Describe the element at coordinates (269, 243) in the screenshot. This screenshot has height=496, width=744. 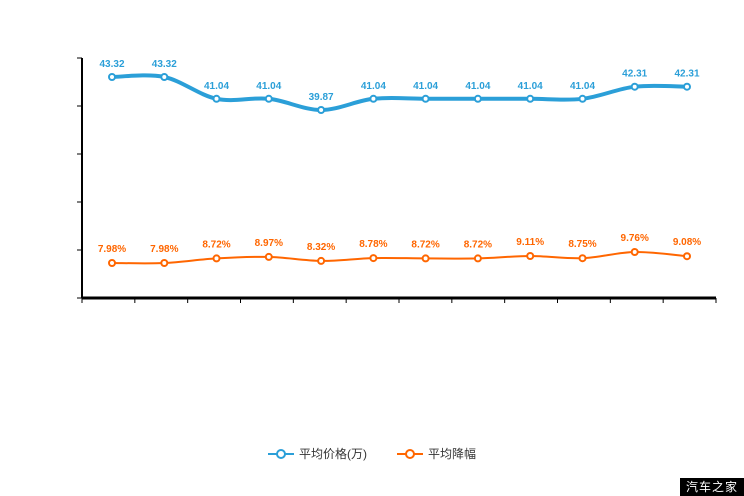
I see `data-point-label: 8.97%` at that location.